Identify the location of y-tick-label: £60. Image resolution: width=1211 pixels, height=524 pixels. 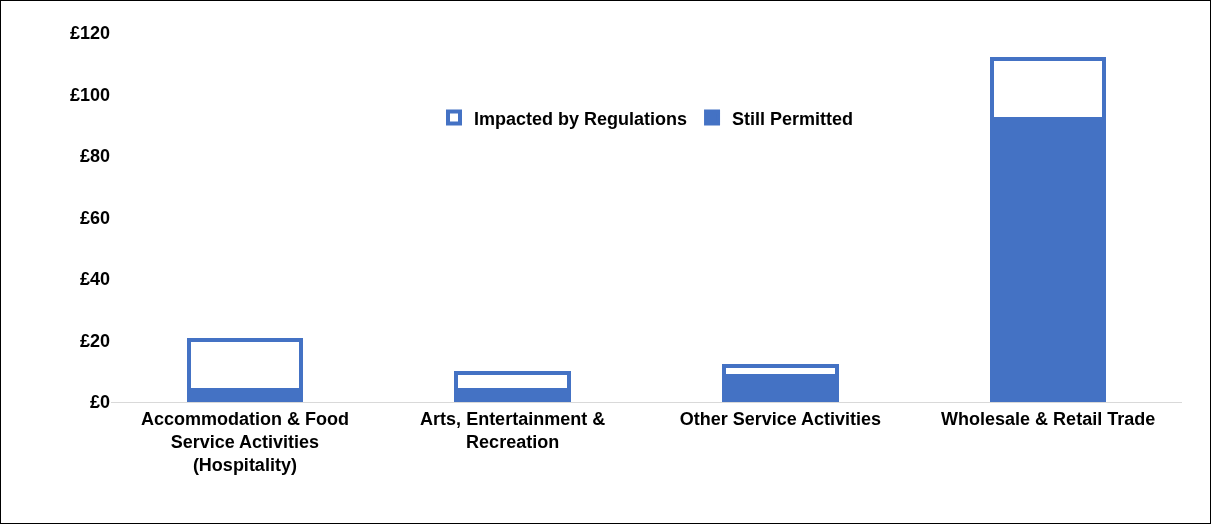
(94, 217).